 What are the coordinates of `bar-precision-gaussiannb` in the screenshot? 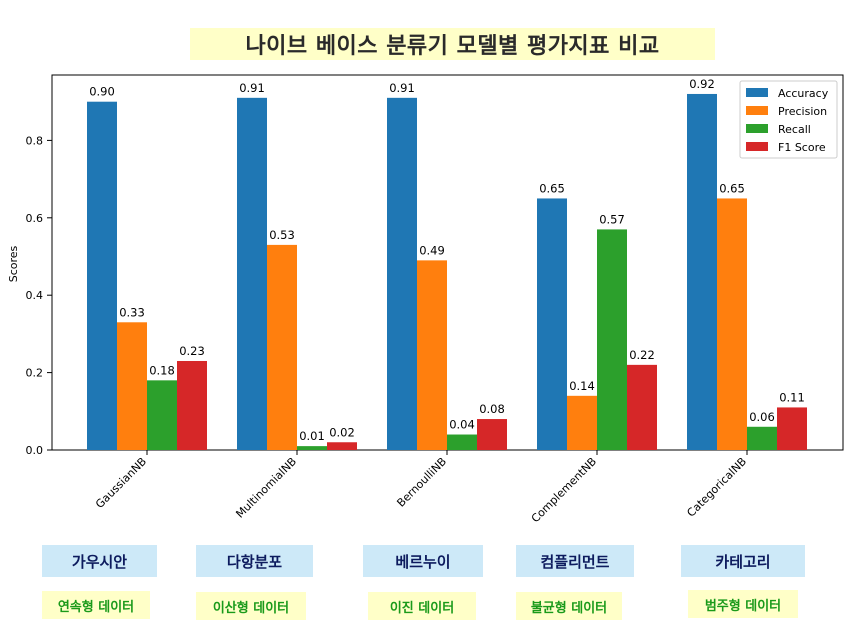 It's located at (132, 386).